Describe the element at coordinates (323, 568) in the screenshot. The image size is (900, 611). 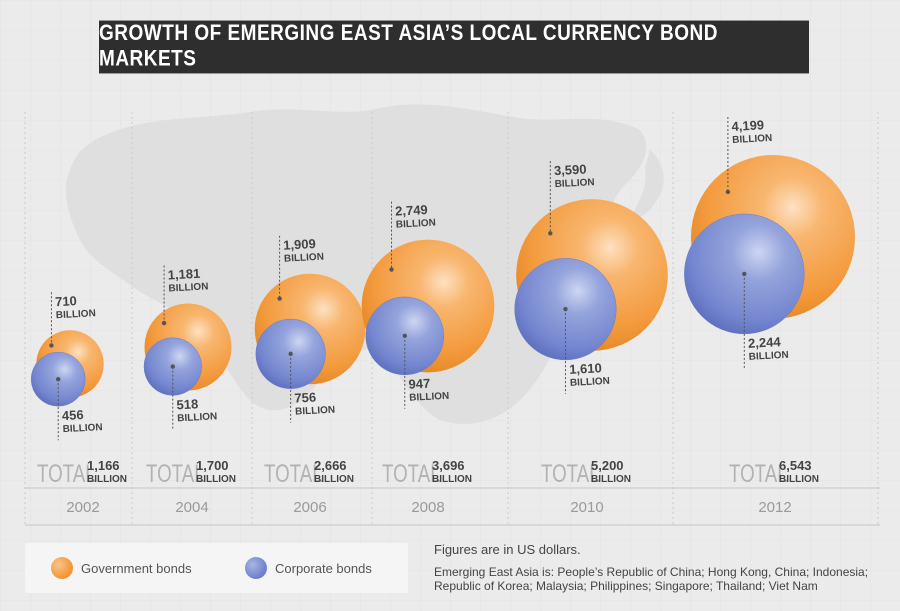
I see `legend-label-corporate: Corporate bonds` at that location.